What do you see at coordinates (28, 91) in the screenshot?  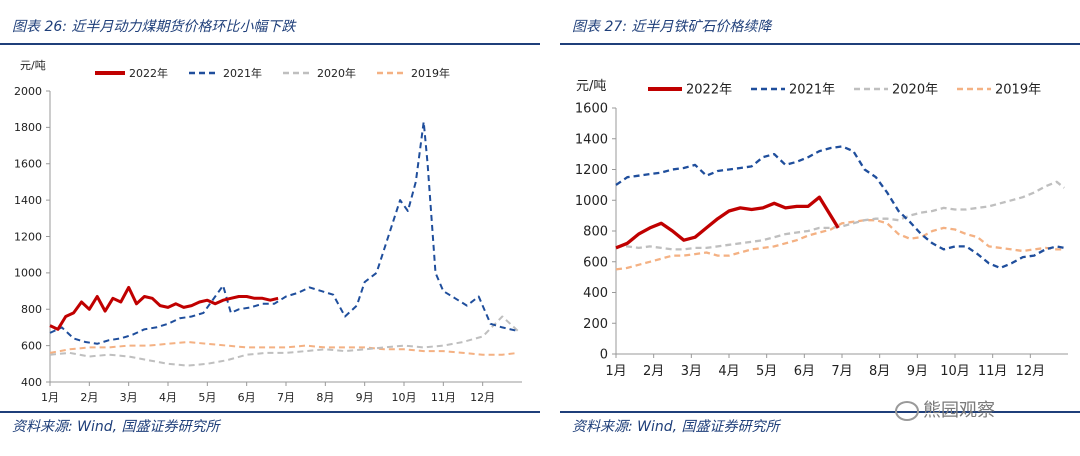 I see `y-tick-label: 2000` at bounding box center [28, 91].